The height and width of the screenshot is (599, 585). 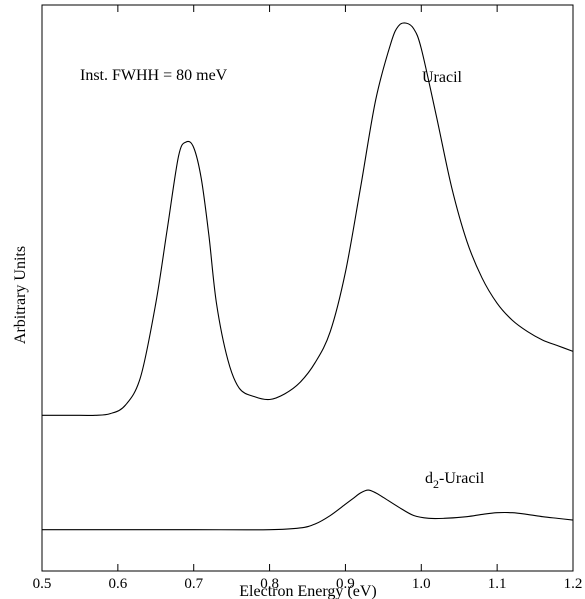 What do you see at coordinates (20, 295) in the screenshot?
I see `y-axis-label: Arbitrary Units` at bounding box center [20, 295].